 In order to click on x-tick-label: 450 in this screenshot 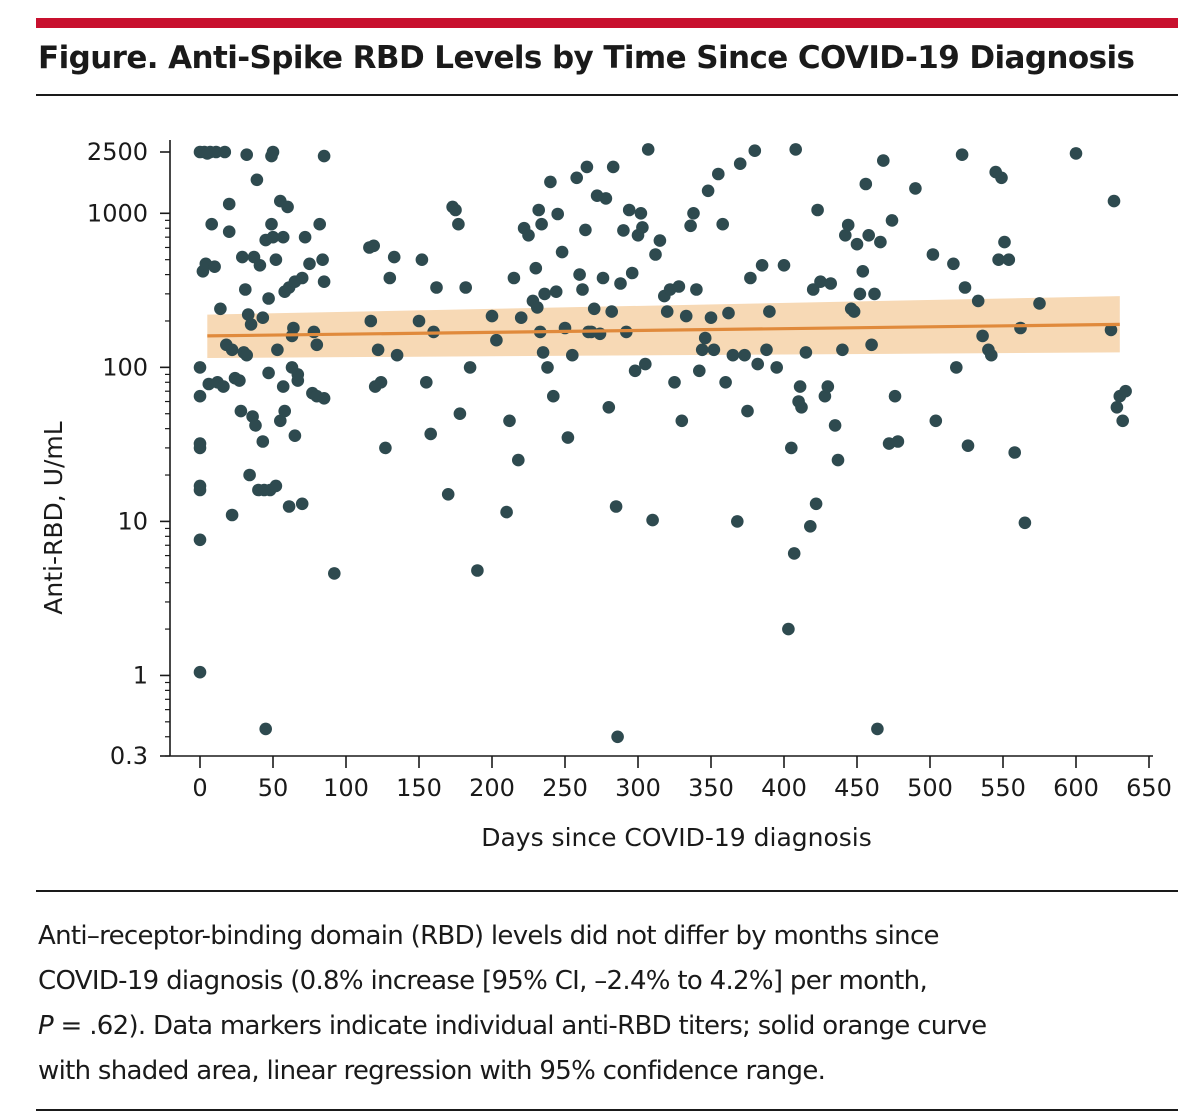, I will do `click(857, 788)`.